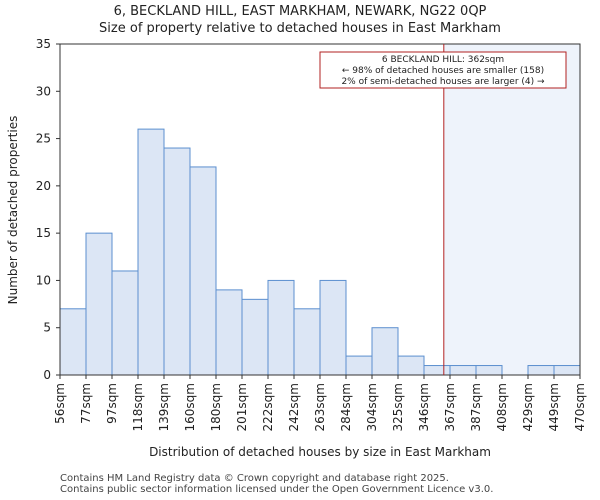 The image size is (600, 500). I want to click on bar-325sqm, so click(411, 365).